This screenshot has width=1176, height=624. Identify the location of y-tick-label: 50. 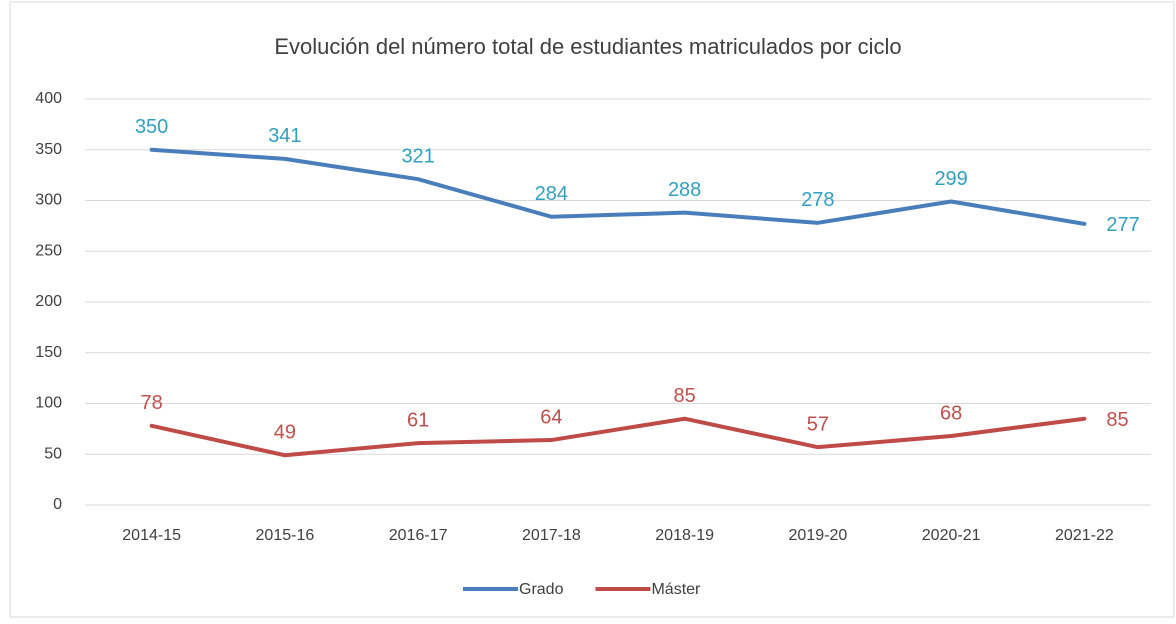
(53, 453).